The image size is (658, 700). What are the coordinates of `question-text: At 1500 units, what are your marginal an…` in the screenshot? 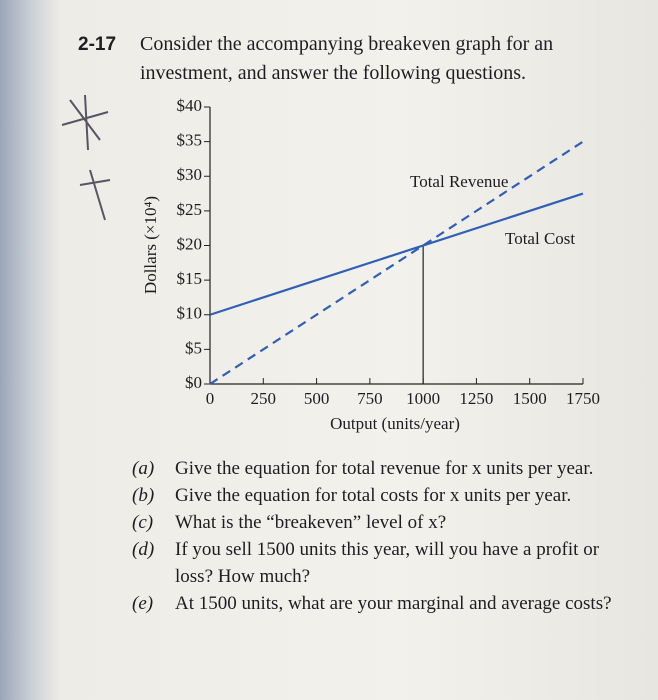 It's located at (393, 603).